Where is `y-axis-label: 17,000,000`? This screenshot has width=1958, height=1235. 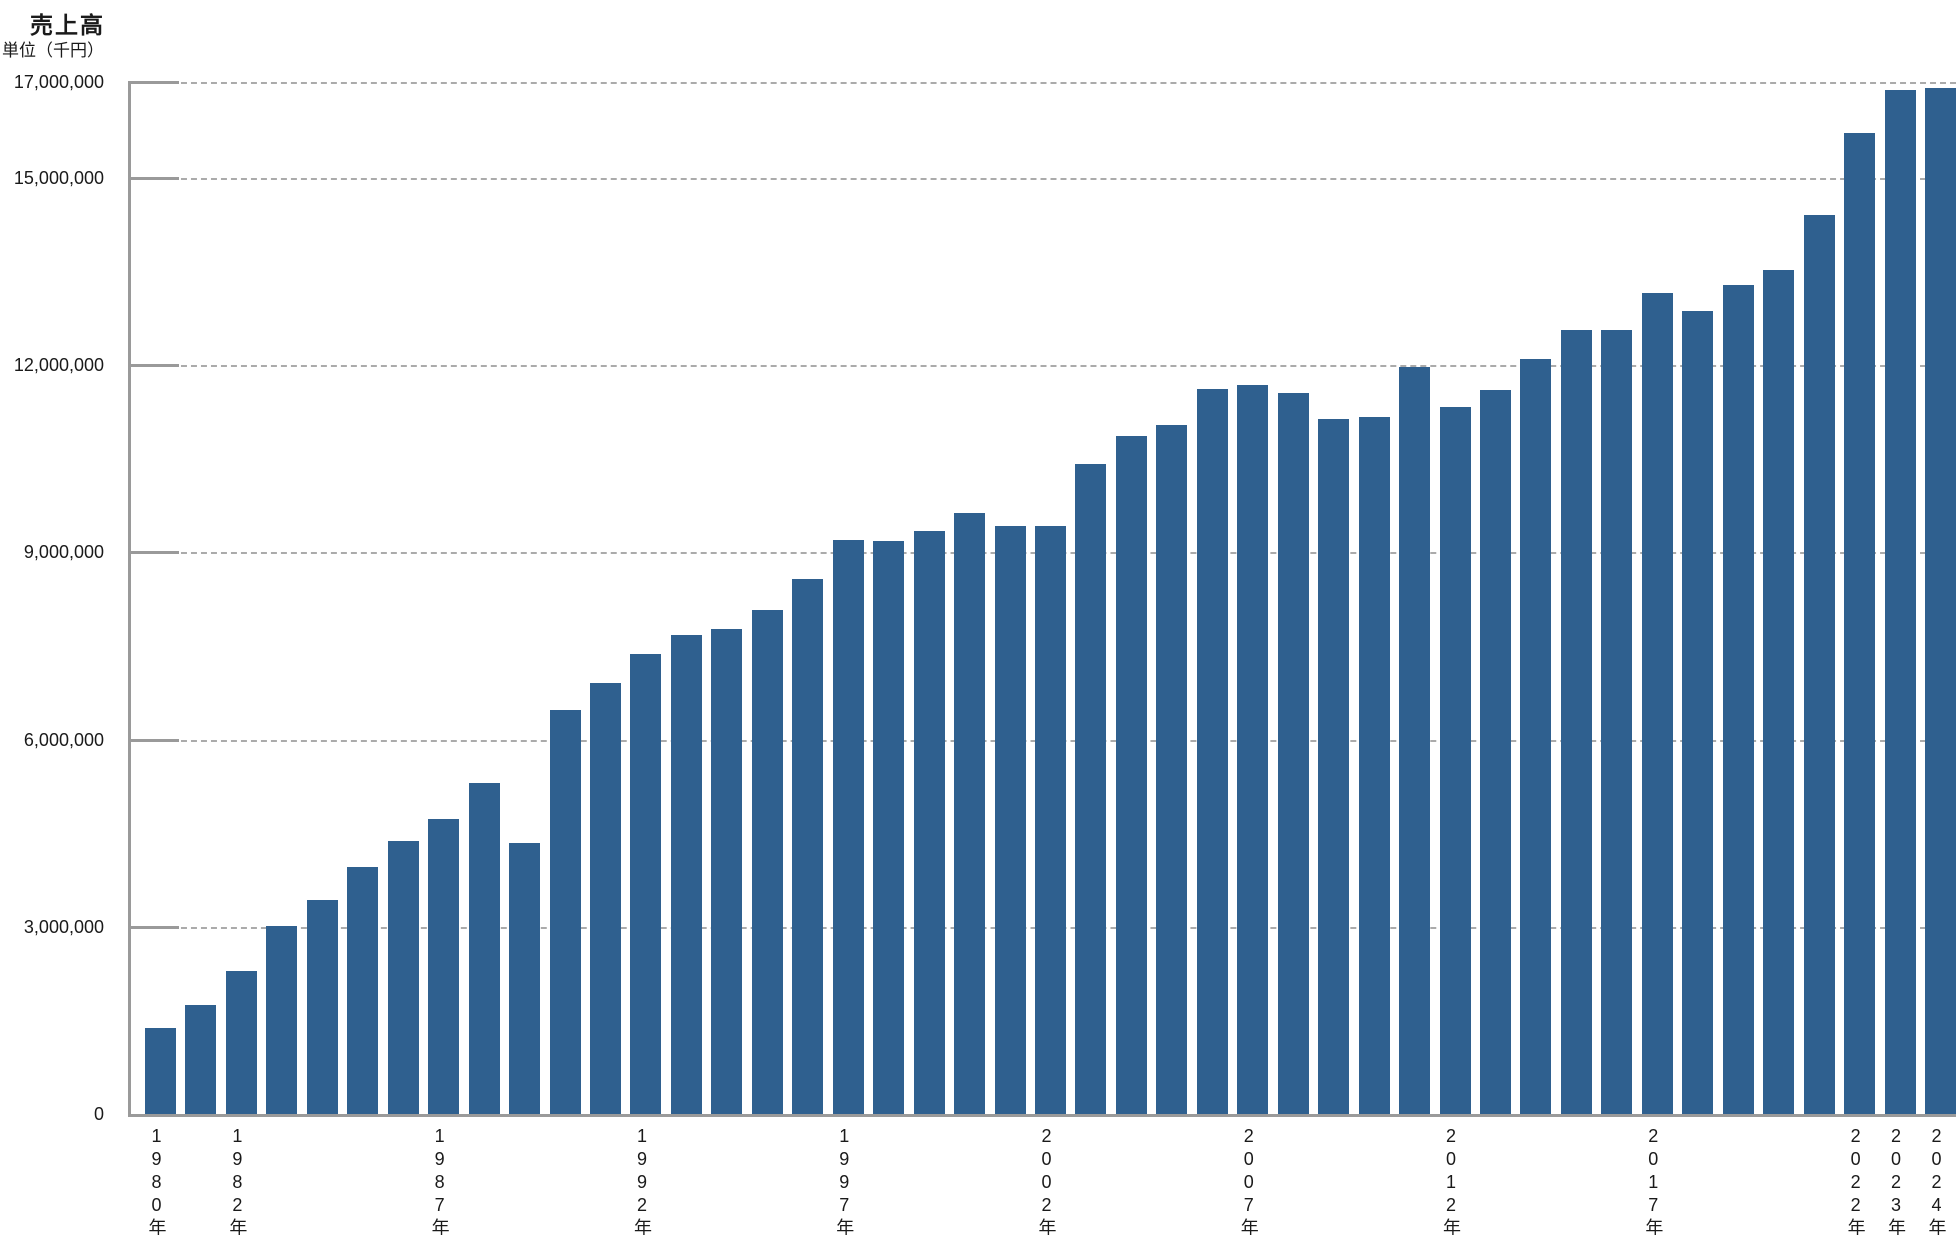
y-axis-label: 17,000,000 is located at coordinates (58, 82).